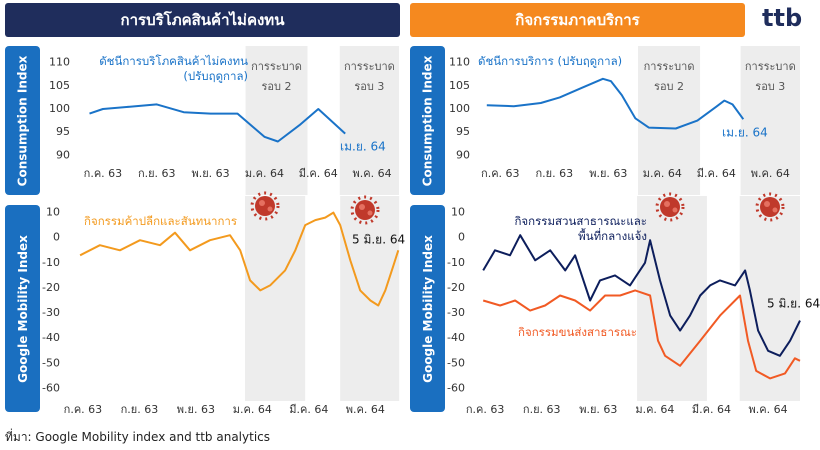 The image size is (820, 450). I want to click on virus-icons, so click(517, 208).